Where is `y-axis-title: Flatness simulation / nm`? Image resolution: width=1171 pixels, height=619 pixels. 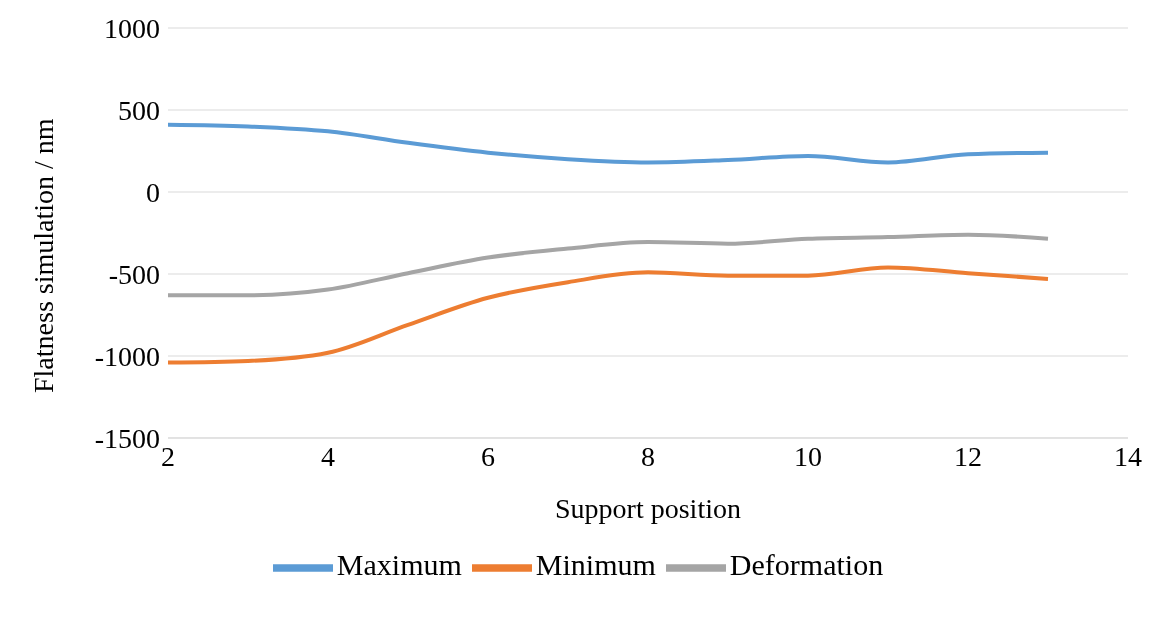 y-axis-title: Flatness simulation / nm is located at coordinates (43, 255).